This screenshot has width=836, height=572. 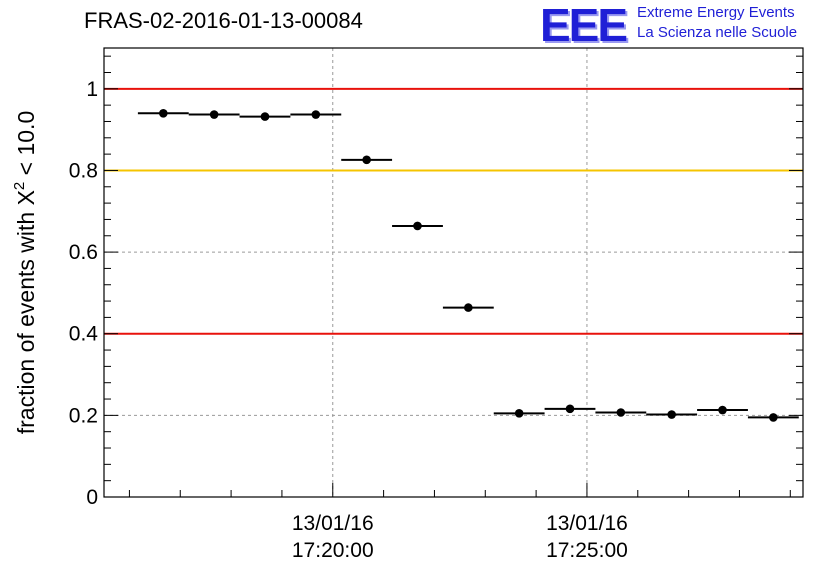 I want to click on chart-title: FRAS-02-2016-01-13-00084, so click(x=223, y=20).